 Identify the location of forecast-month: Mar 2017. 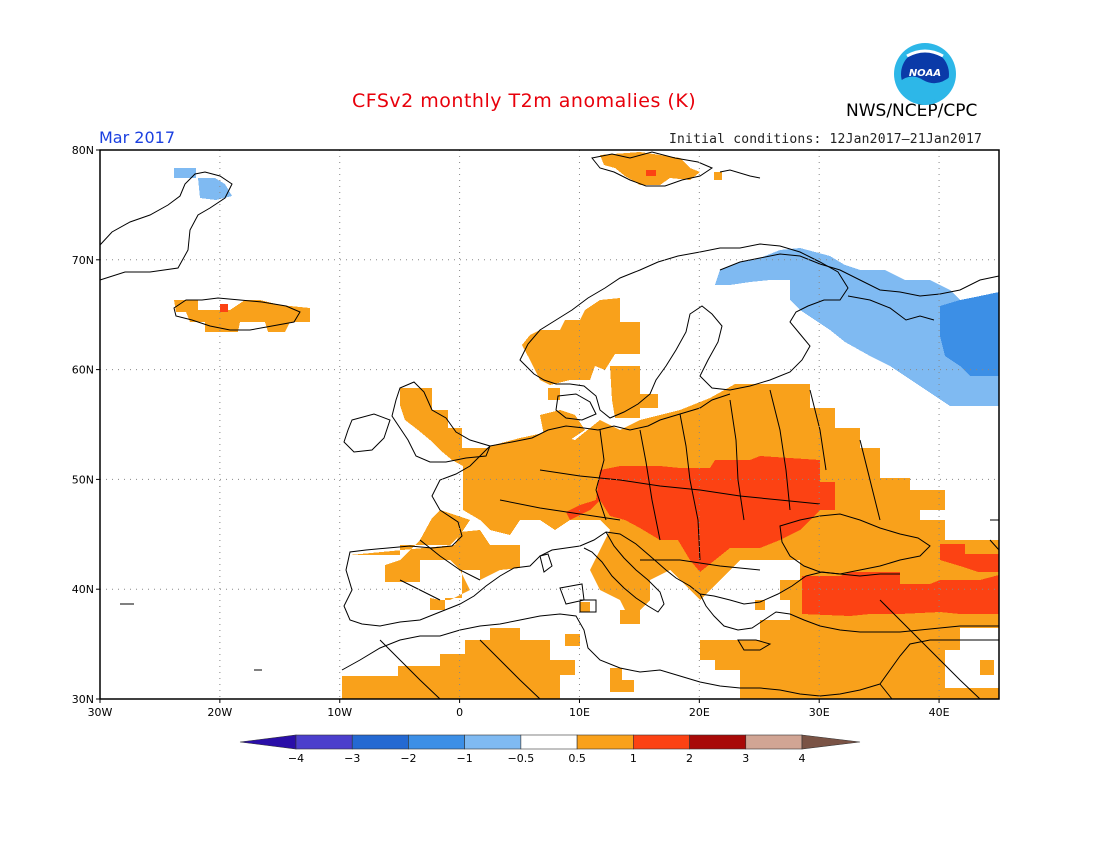
(137, 137).